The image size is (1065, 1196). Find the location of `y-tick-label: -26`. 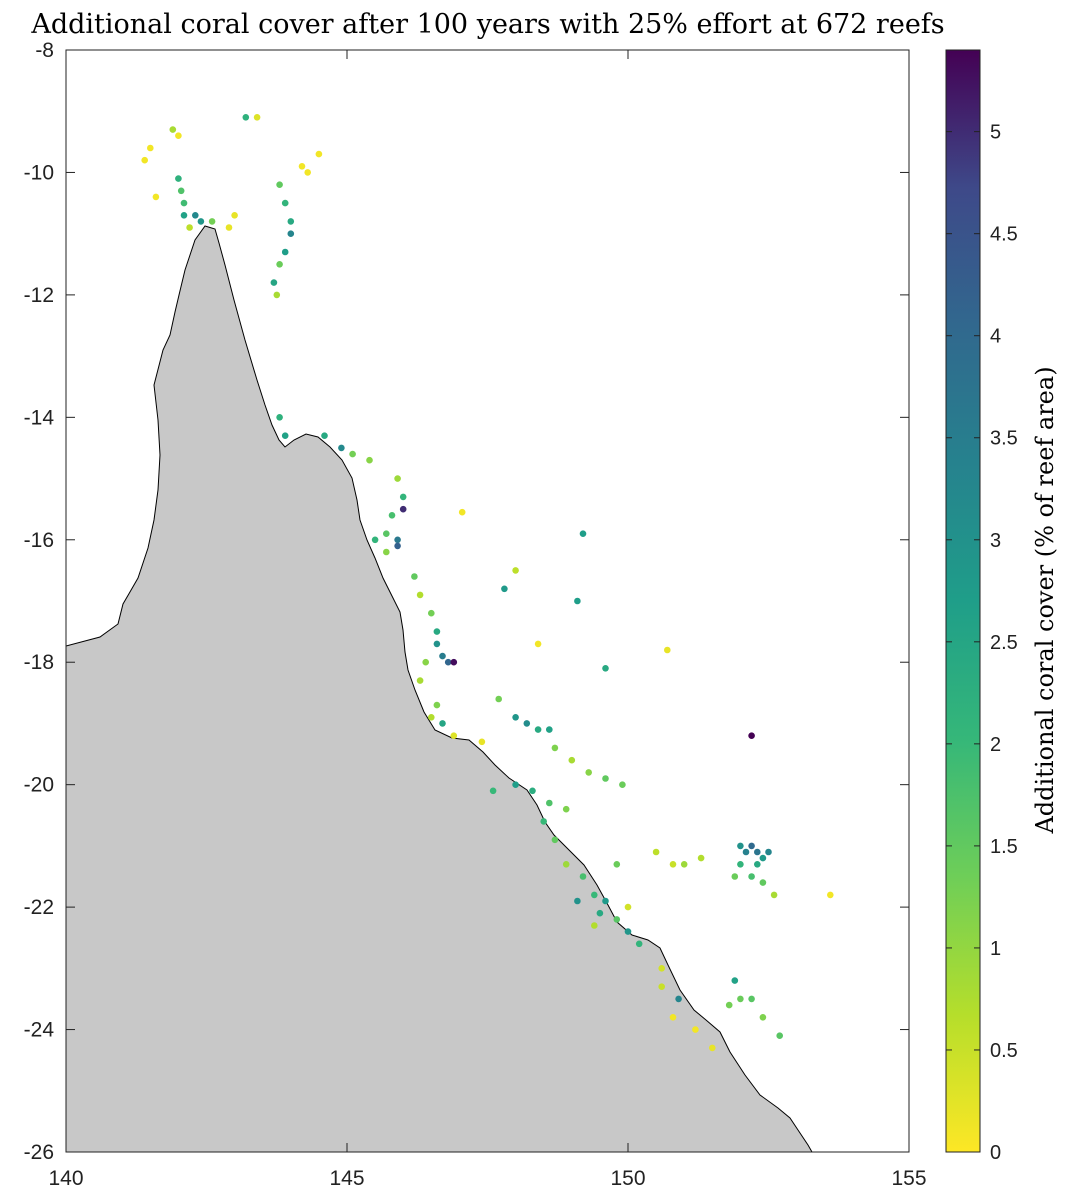

y-tick-label: -26 is located at coordinates (39, 1152).